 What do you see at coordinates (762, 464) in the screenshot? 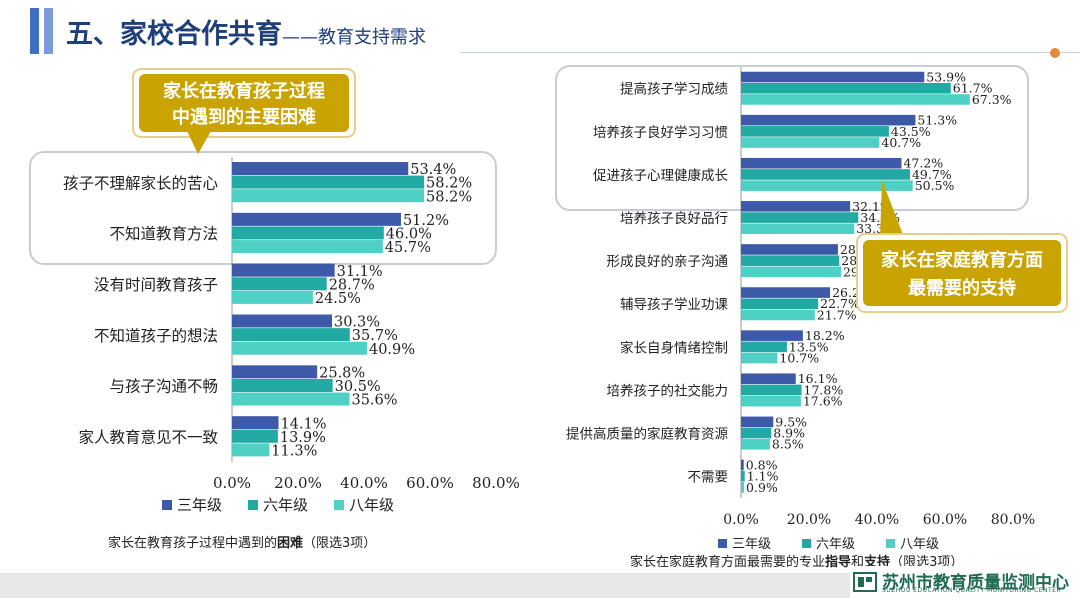
I see `right-value-label: 0.8%` at bounding box center [762, 464].